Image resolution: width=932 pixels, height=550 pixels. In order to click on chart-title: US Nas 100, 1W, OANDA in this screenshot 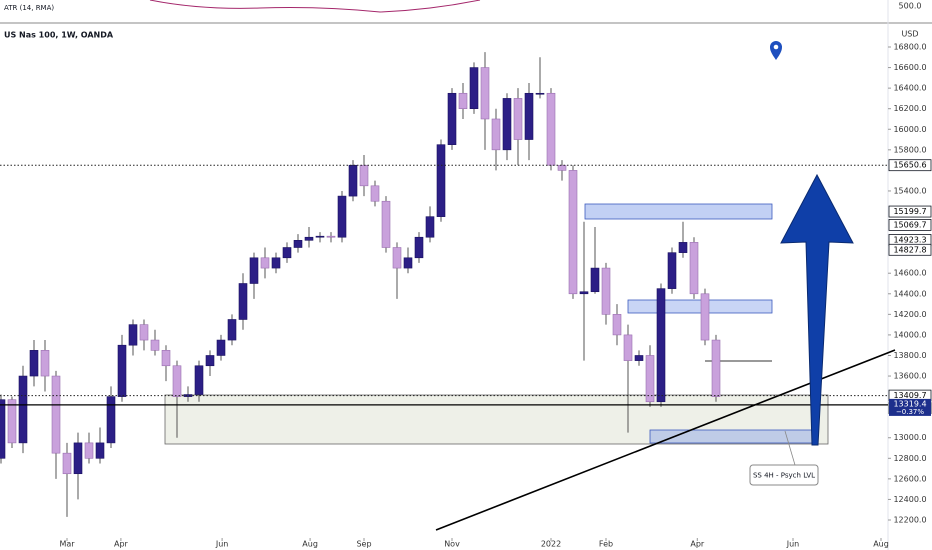, I will do `click(59, 35)`.